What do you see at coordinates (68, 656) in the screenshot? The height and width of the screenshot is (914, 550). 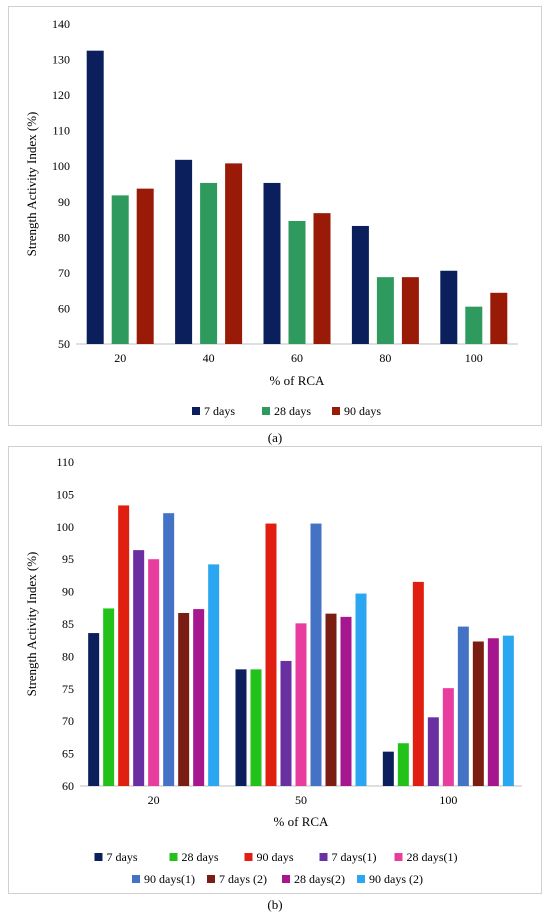 I see `chart-b-ytick-label: 80` at bounding box center [68, 656].